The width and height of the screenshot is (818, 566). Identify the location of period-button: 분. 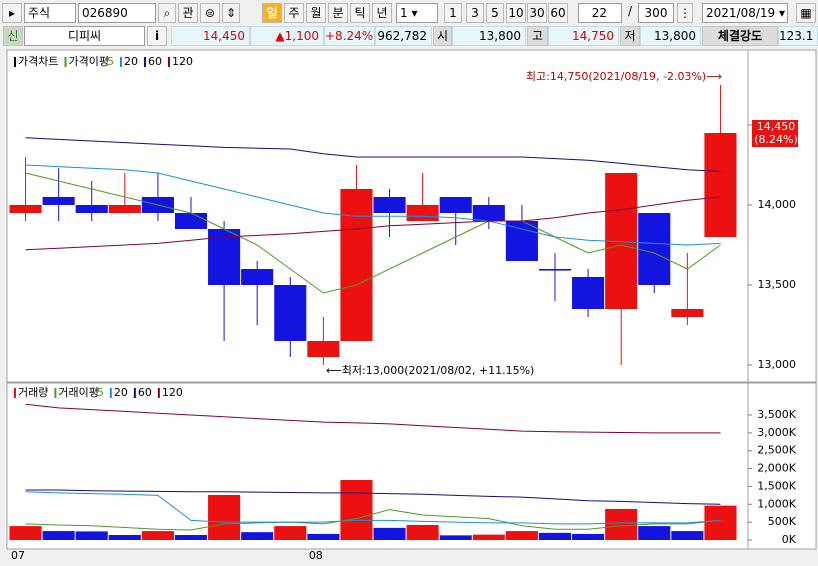
(338, 13).